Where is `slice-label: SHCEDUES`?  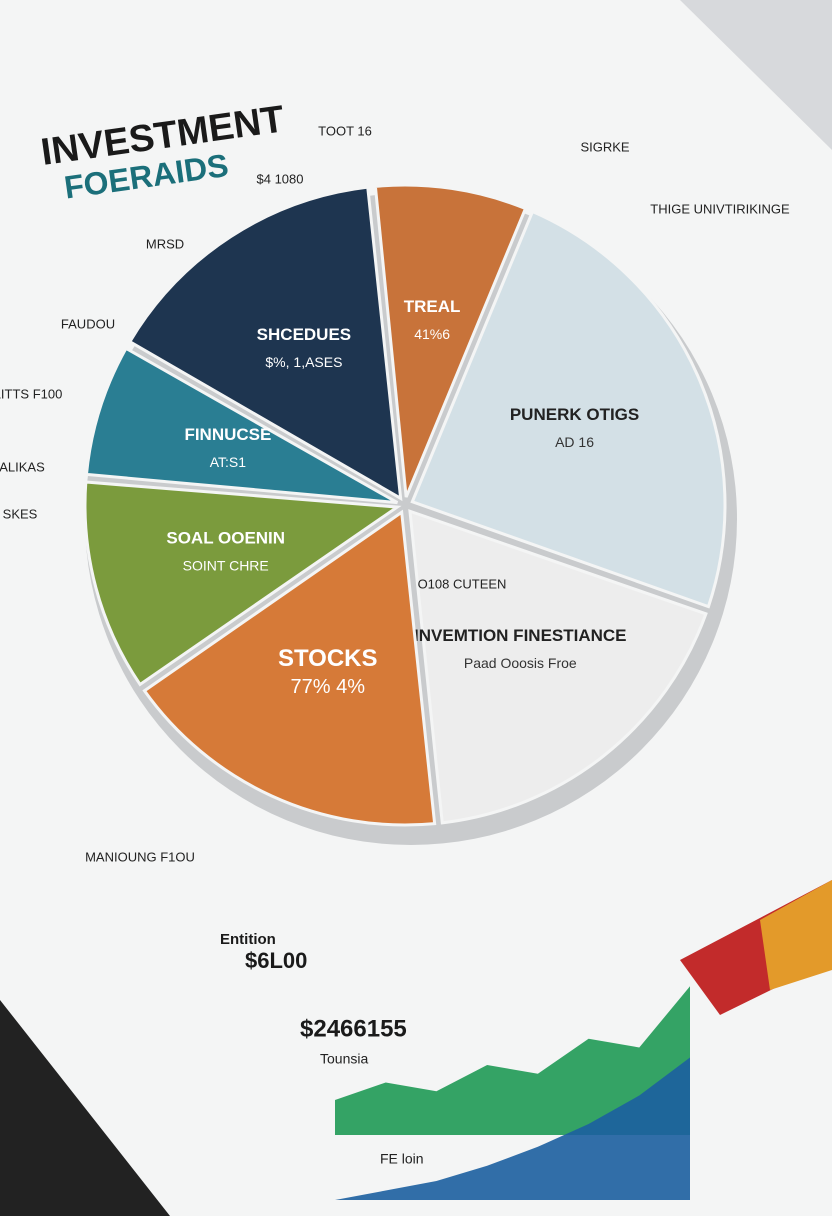
slice-label: SHCEDUES is located at coordinates (304, 334).